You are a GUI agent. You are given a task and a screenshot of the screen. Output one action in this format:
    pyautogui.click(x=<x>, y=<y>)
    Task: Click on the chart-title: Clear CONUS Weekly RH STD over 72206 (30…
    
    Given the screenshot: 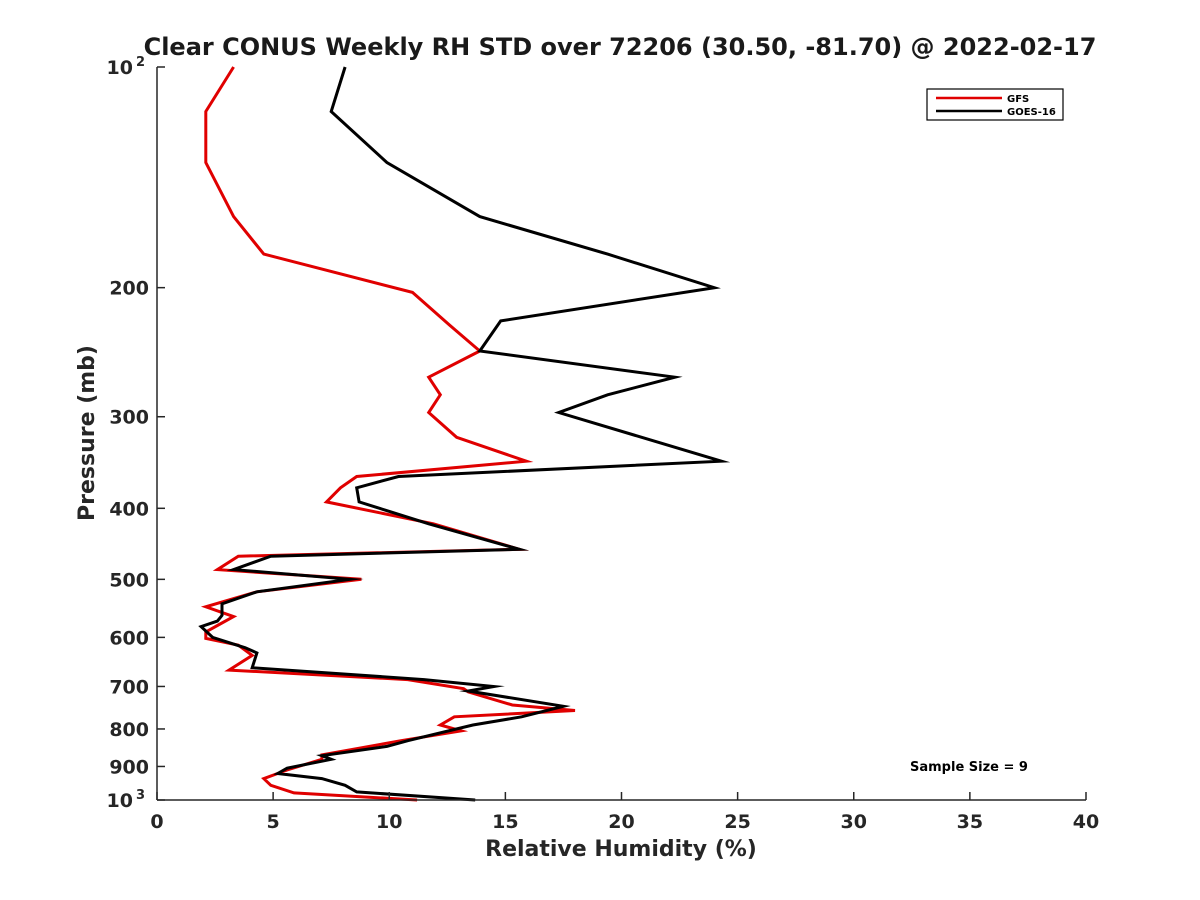 What is the action you would take?
    pyautogui.click(x=620, y=47)
    